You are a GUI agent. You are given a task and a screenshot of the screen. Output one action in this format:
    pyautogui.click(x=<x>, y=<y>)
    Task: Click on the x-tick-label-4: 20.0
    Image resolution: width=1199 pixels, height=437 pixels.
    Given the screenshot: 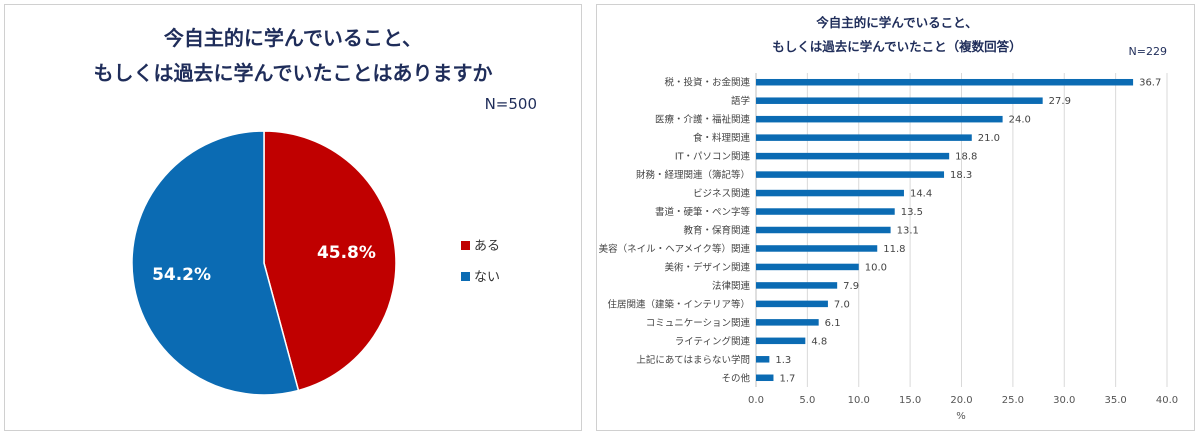 What is the action you would take?
    pyautogui.click(x=961, y=400)
    